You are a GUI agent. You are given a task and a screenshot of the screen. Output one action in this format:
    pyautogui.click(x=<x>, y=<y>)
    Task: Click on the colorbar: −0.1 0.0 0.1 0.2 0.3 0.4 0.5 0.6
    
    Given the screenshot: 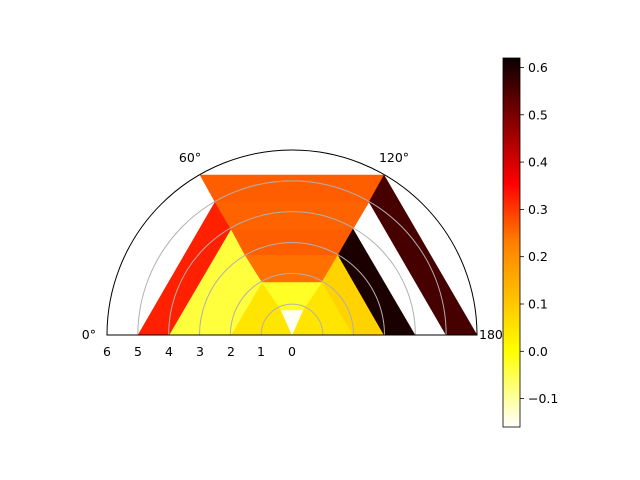 What is the action you would take?
    pyautogui.click(x=530, y=242)
    